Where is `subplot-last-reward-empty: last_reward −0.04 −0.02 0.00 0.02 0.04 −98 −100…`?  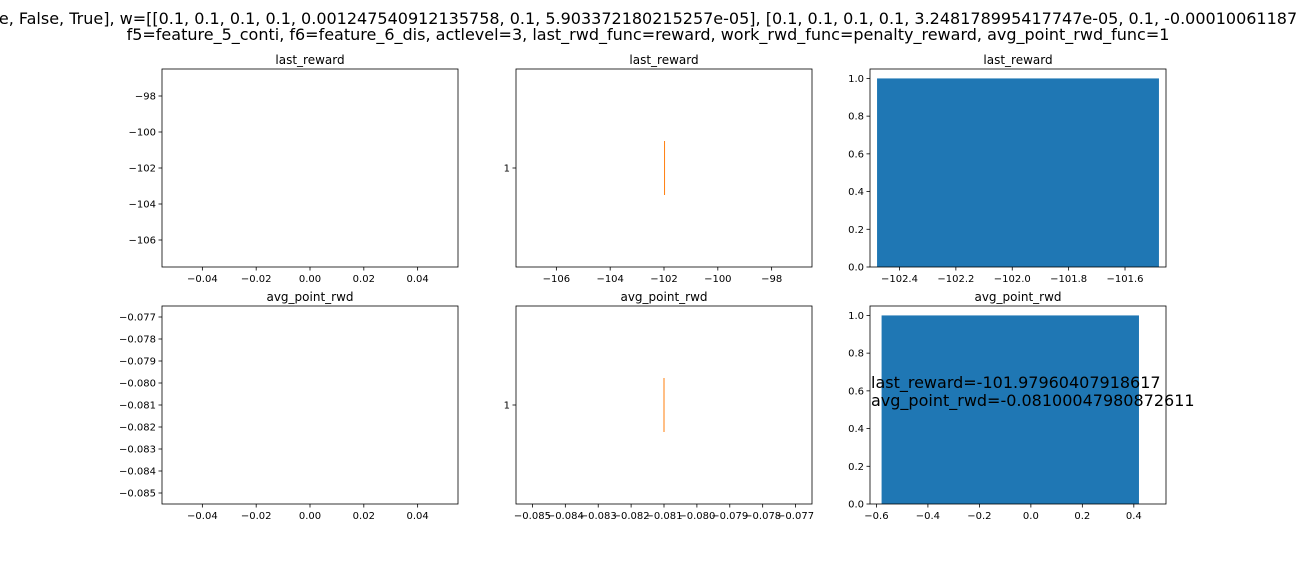 subplot-last-reward-empty: last_reward −0.04 −0.02 0.00 0.02 0.04 −98 −100… is located at coordinates (294, 169).